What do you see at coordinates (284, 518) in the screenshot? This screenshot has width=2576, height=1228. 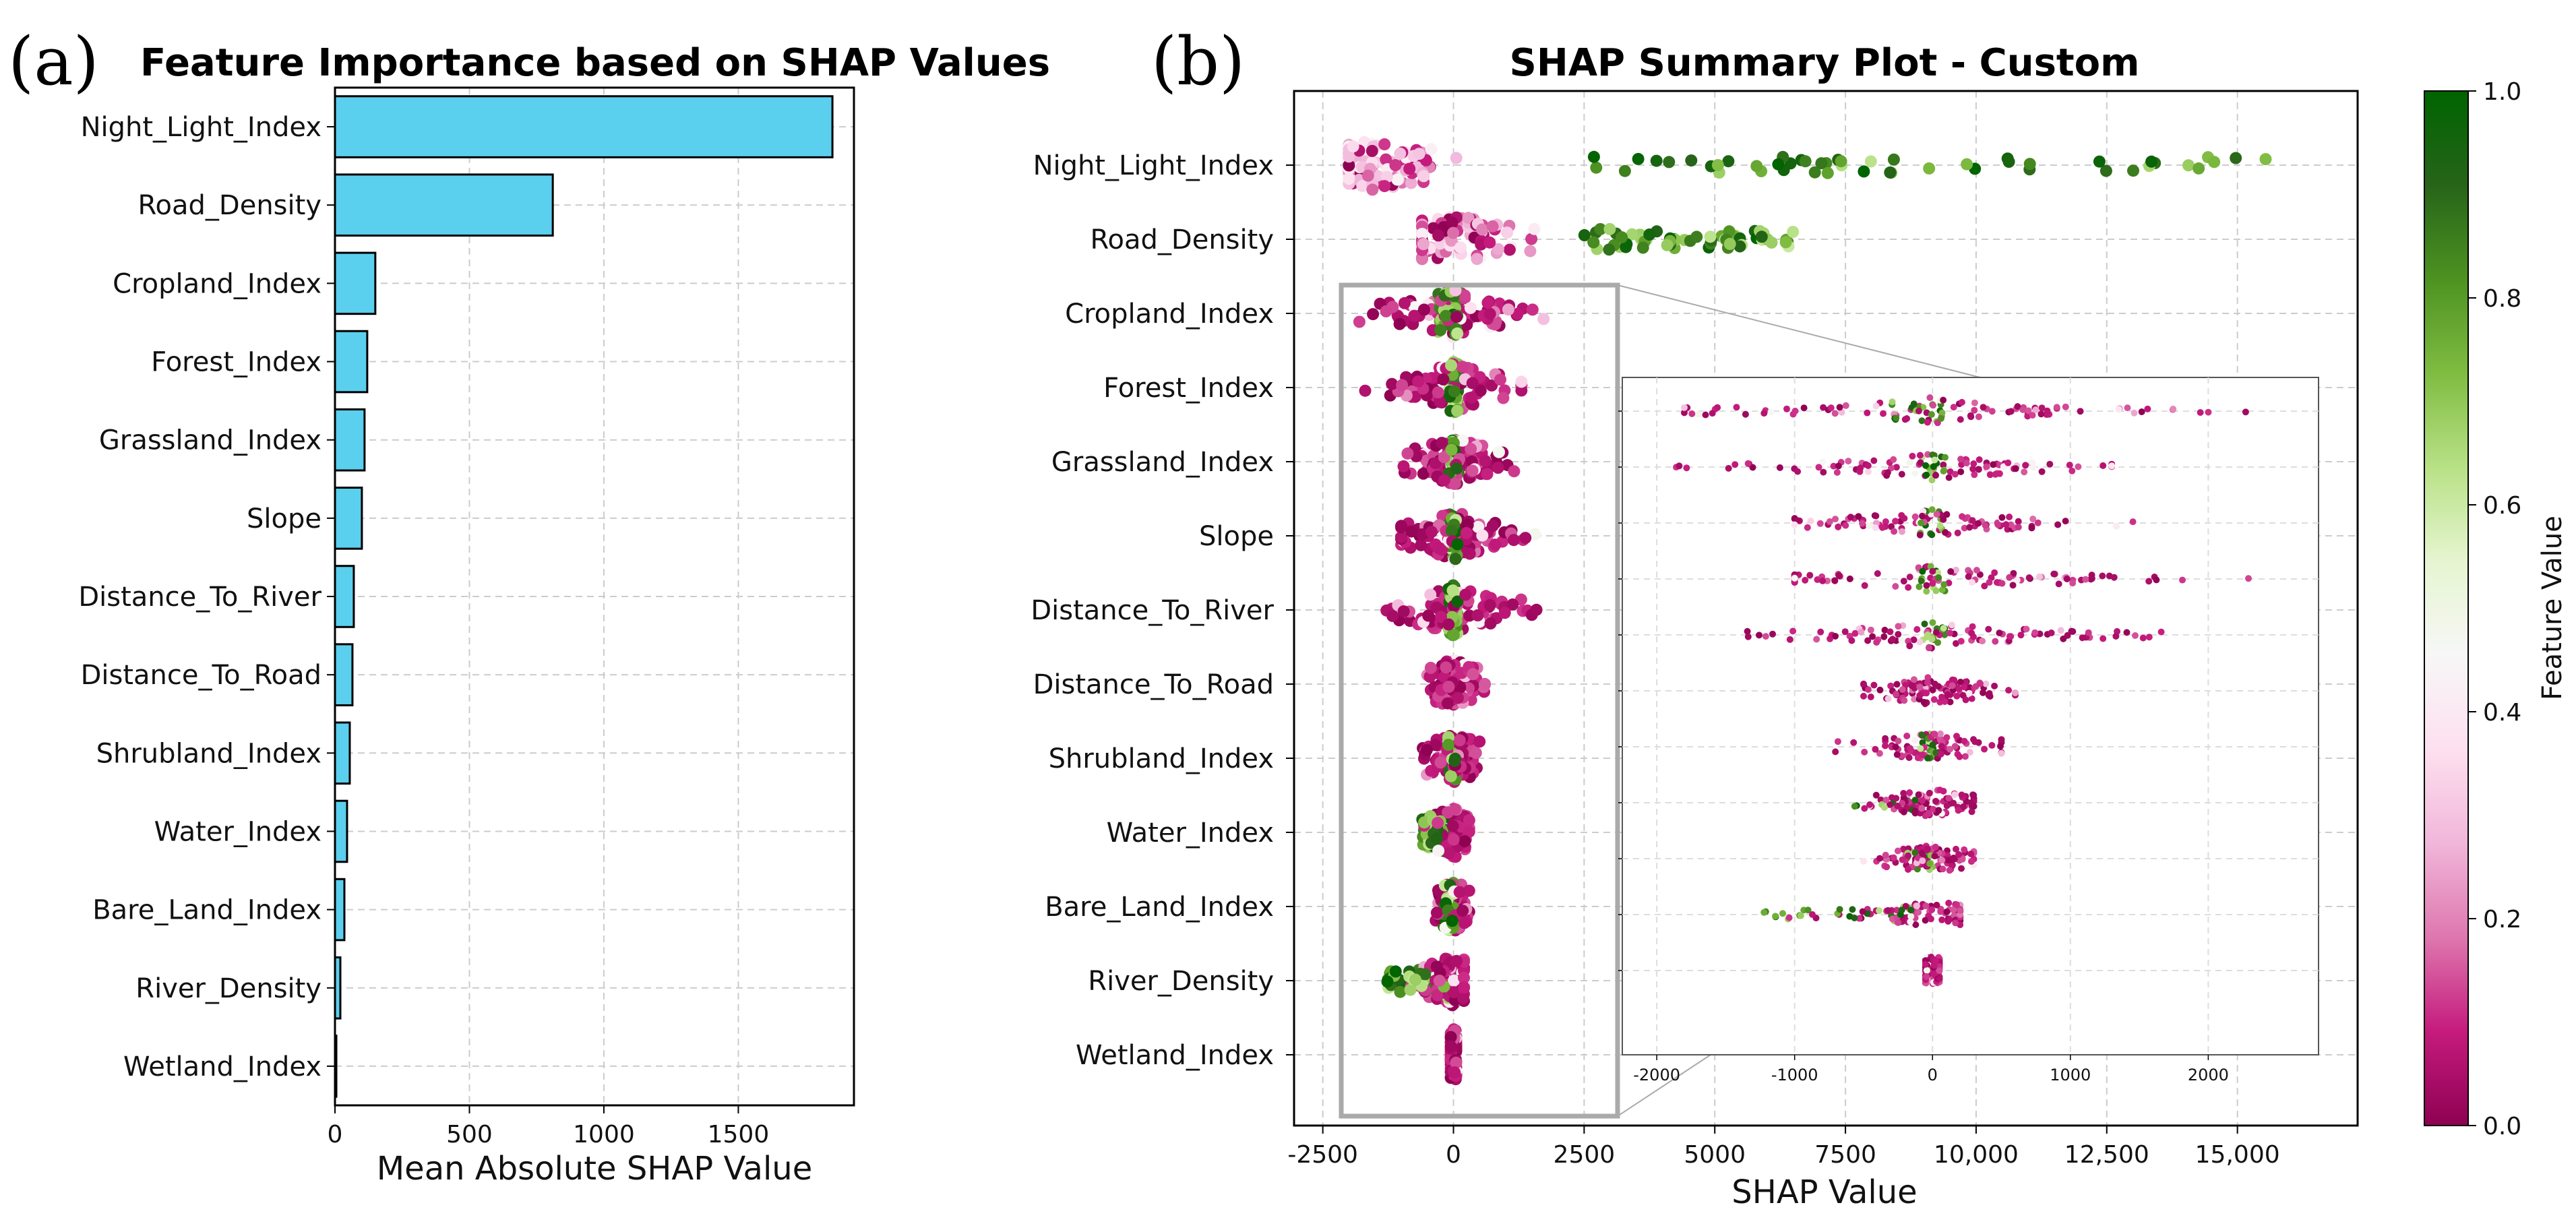 I see `bar-y-tick-label: Slope` at bounding box center [284, 518].